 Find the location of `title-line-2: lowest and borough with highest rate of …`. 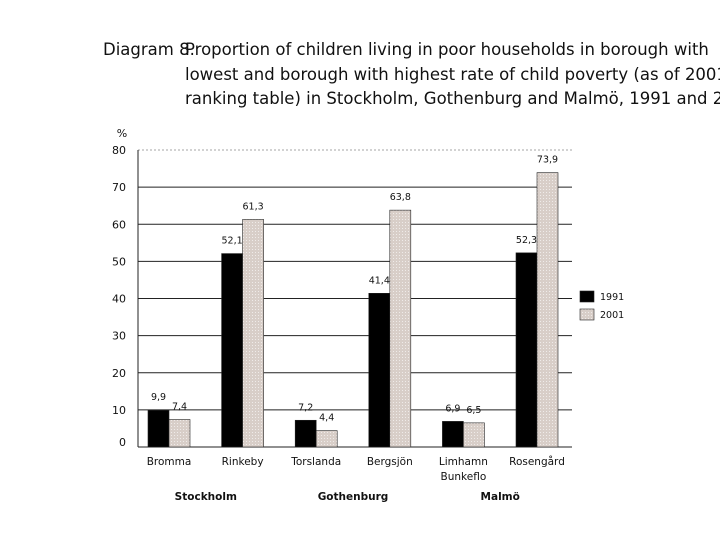

title-line-2: lowest and borough with highest rate of … is located at coordinates (452, 74).